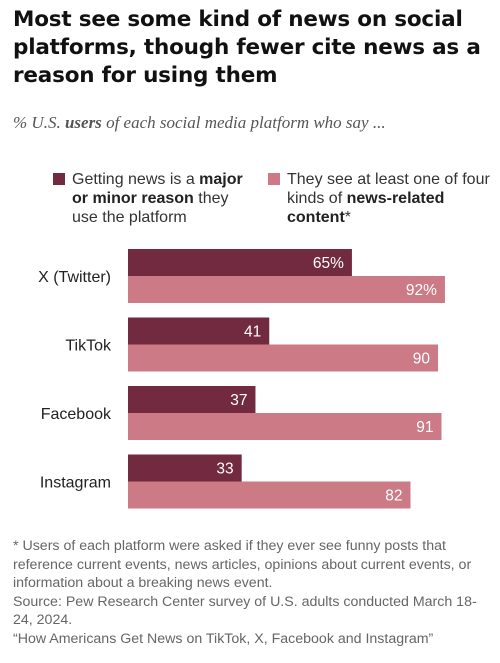 The height and width of the screenshot is (663, 500). What do you see at coordinates (83, 122) in the screenshot?
I see `subtitle-emphasis: users` at bounding box center [83, 122].